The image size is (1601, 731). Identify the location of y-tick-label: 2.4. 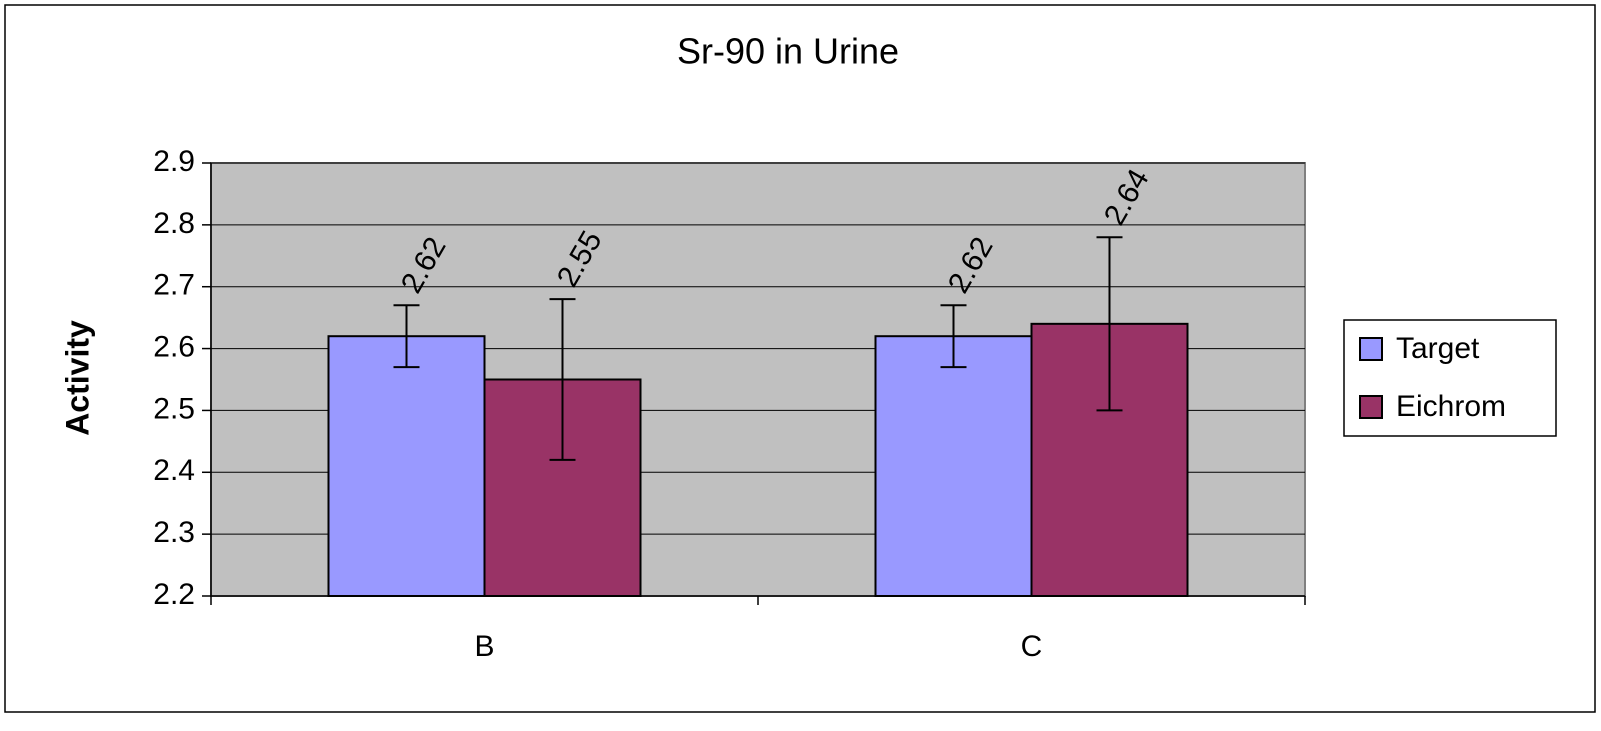
(174, 470).